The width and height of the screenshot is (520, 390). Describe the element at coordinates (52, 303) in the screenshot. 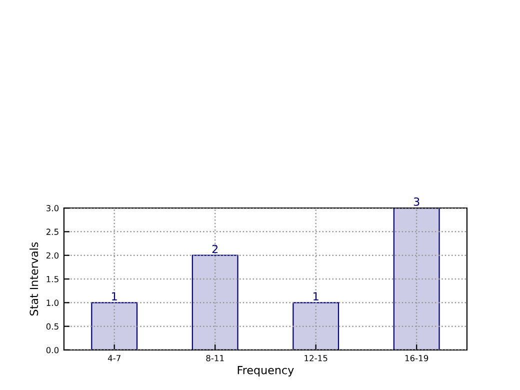

I see `y-tick-label: 1.0` at that location.